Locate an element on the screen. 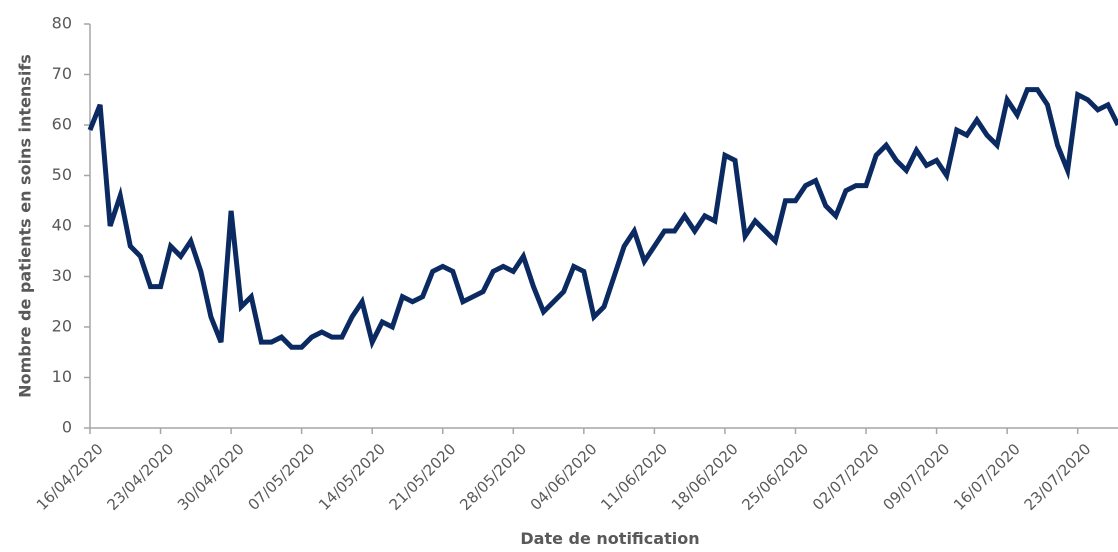 The width and height of the screenshot is (1118, 552). y-tick-label: 20 is located at coordinates (62, 326).